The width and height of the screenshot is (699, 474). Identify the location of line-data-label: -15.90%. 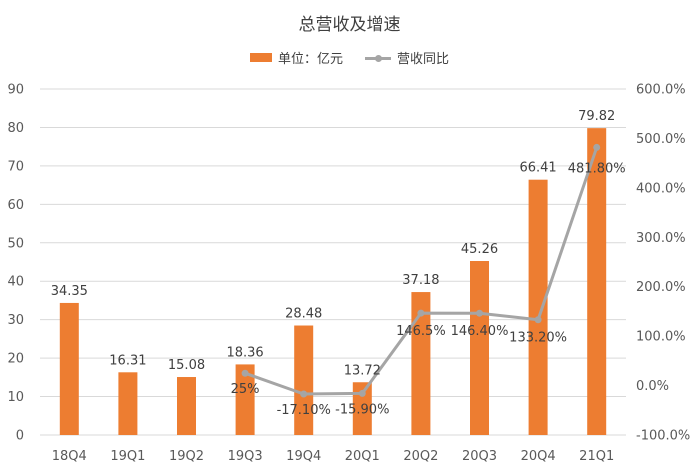
(362, 409).